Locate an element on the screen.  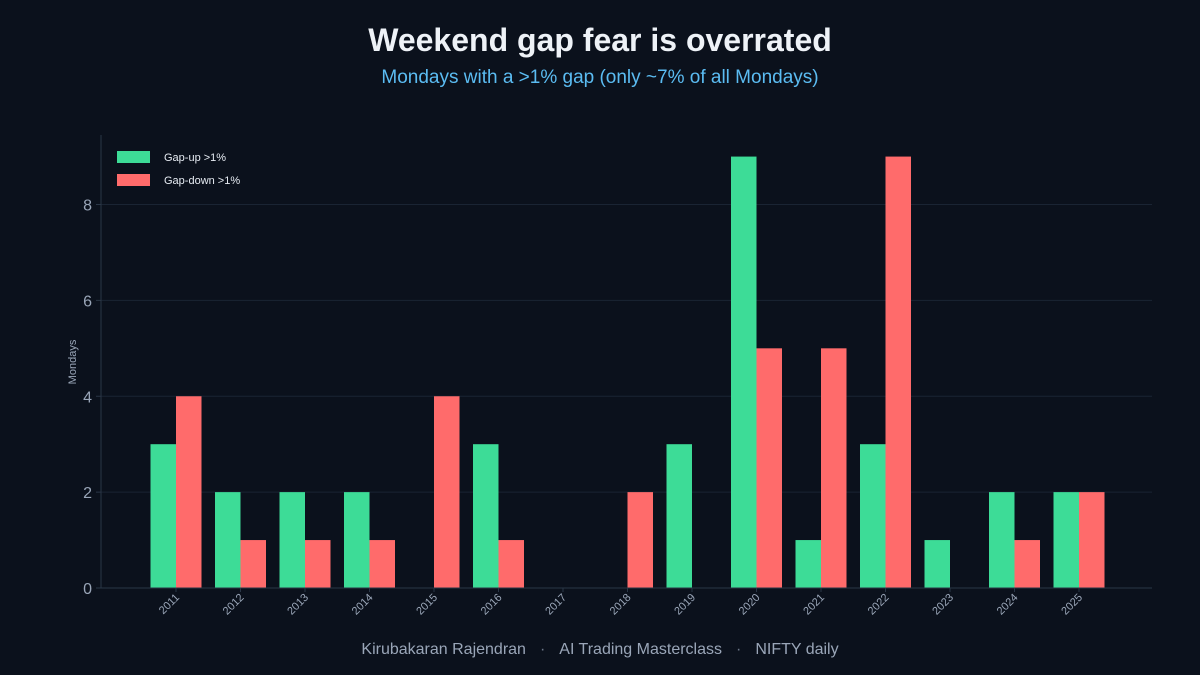
y-tick-label: 0 is located at coordinates (87, 589).